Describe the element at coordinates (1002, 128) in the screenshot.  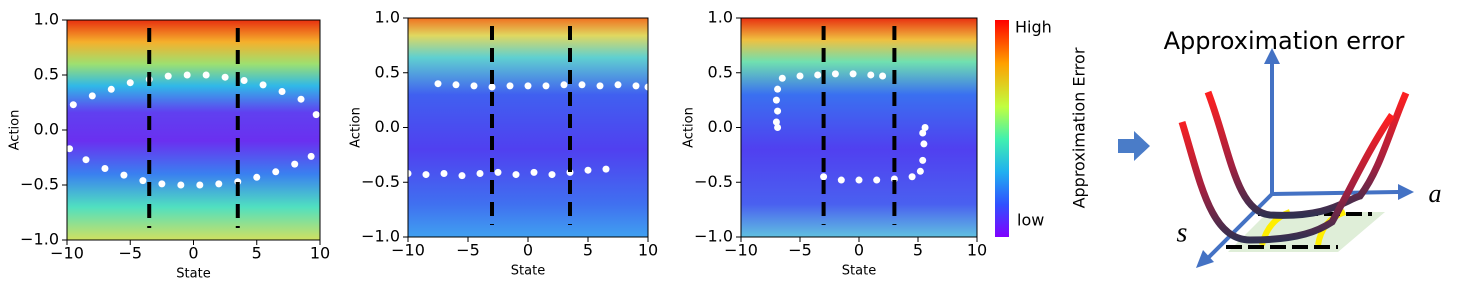
I see `colorbar` at that location.